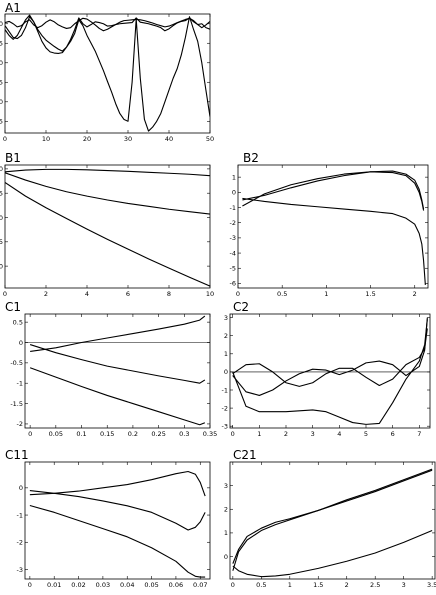  What do you see at coordinates (128, 294) in the screenshot?
I see `x-tick-label: 6` at bounding box center [128, 294].